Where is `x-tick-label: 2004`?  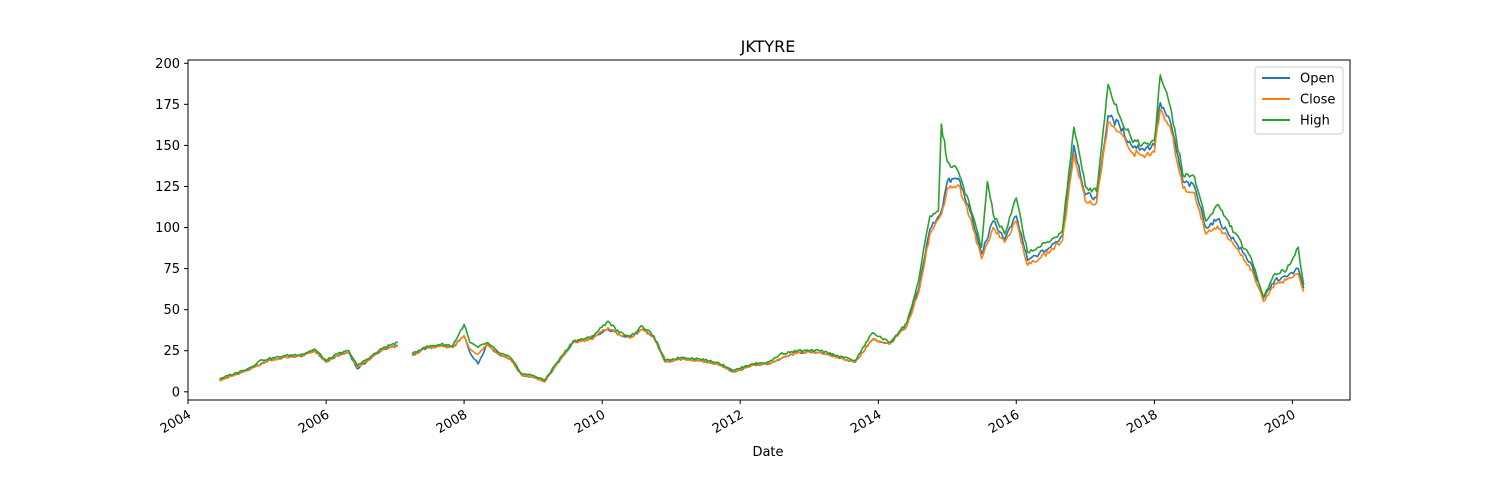 x-tick-label: 2004 is located at coordinates (176, 422).